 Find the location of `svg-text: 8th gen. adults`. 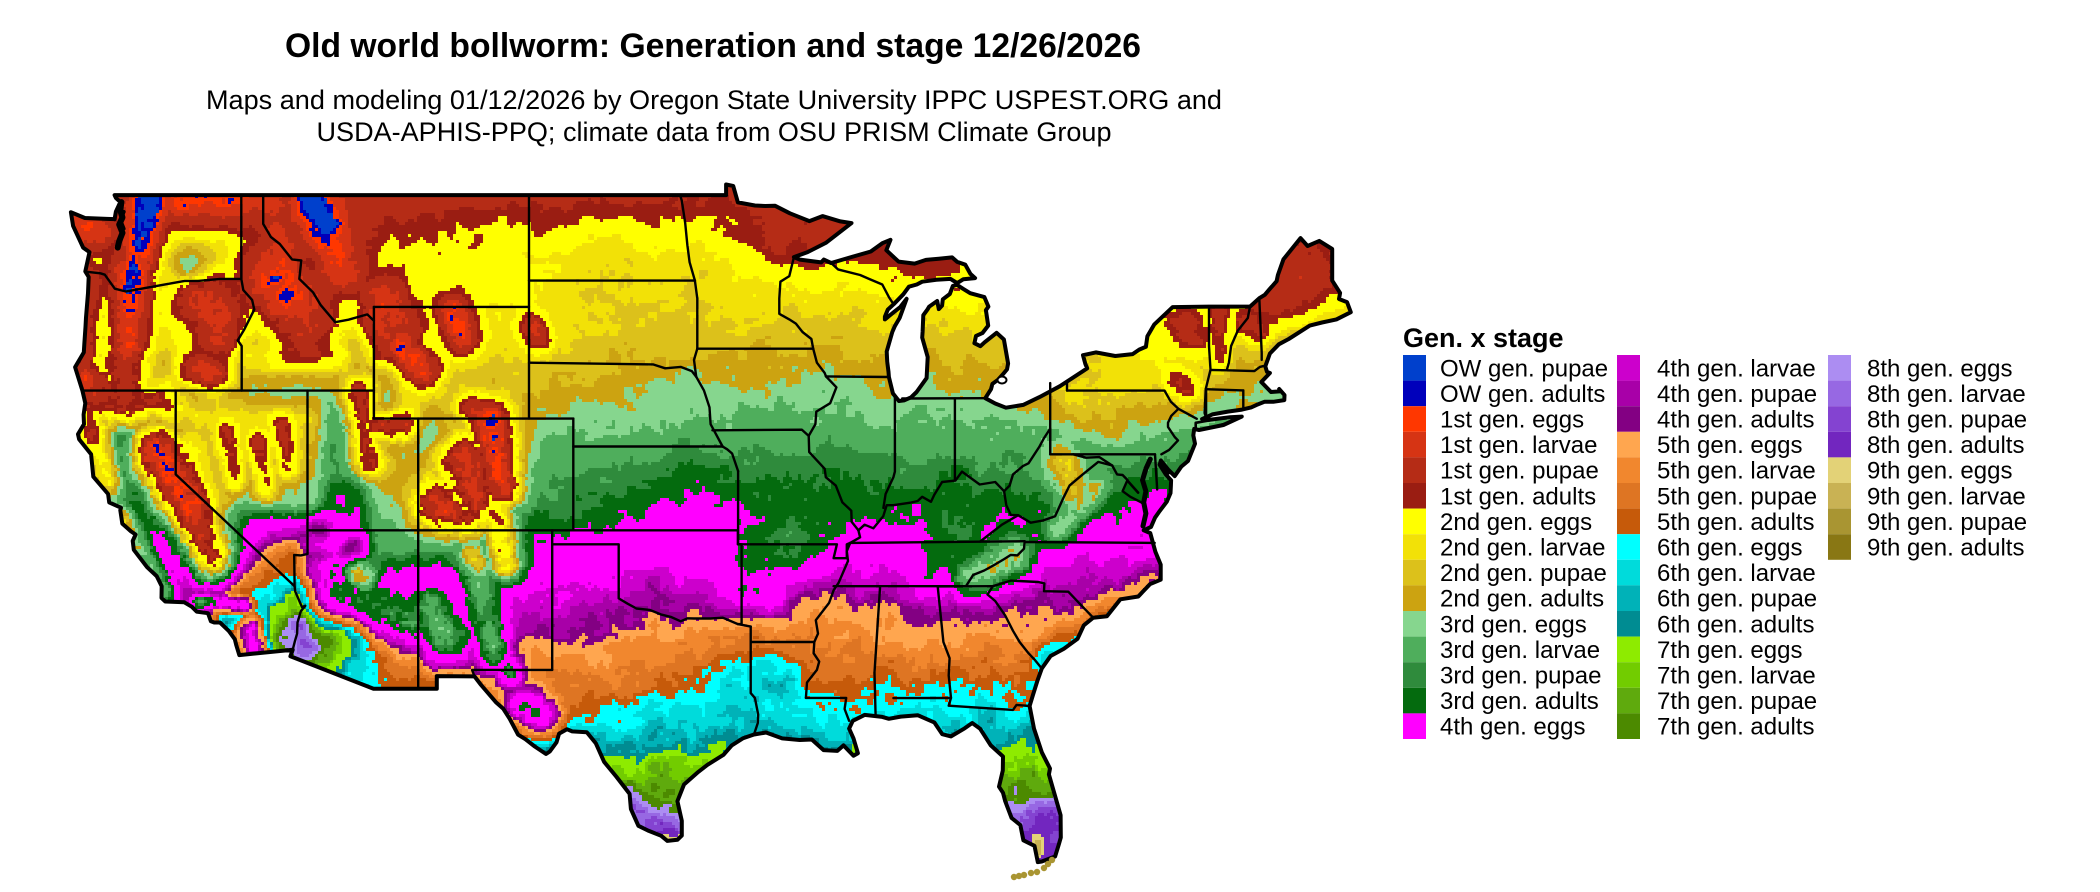

svg-text: 8th gen. adults is located at coordinates (1945, 445).